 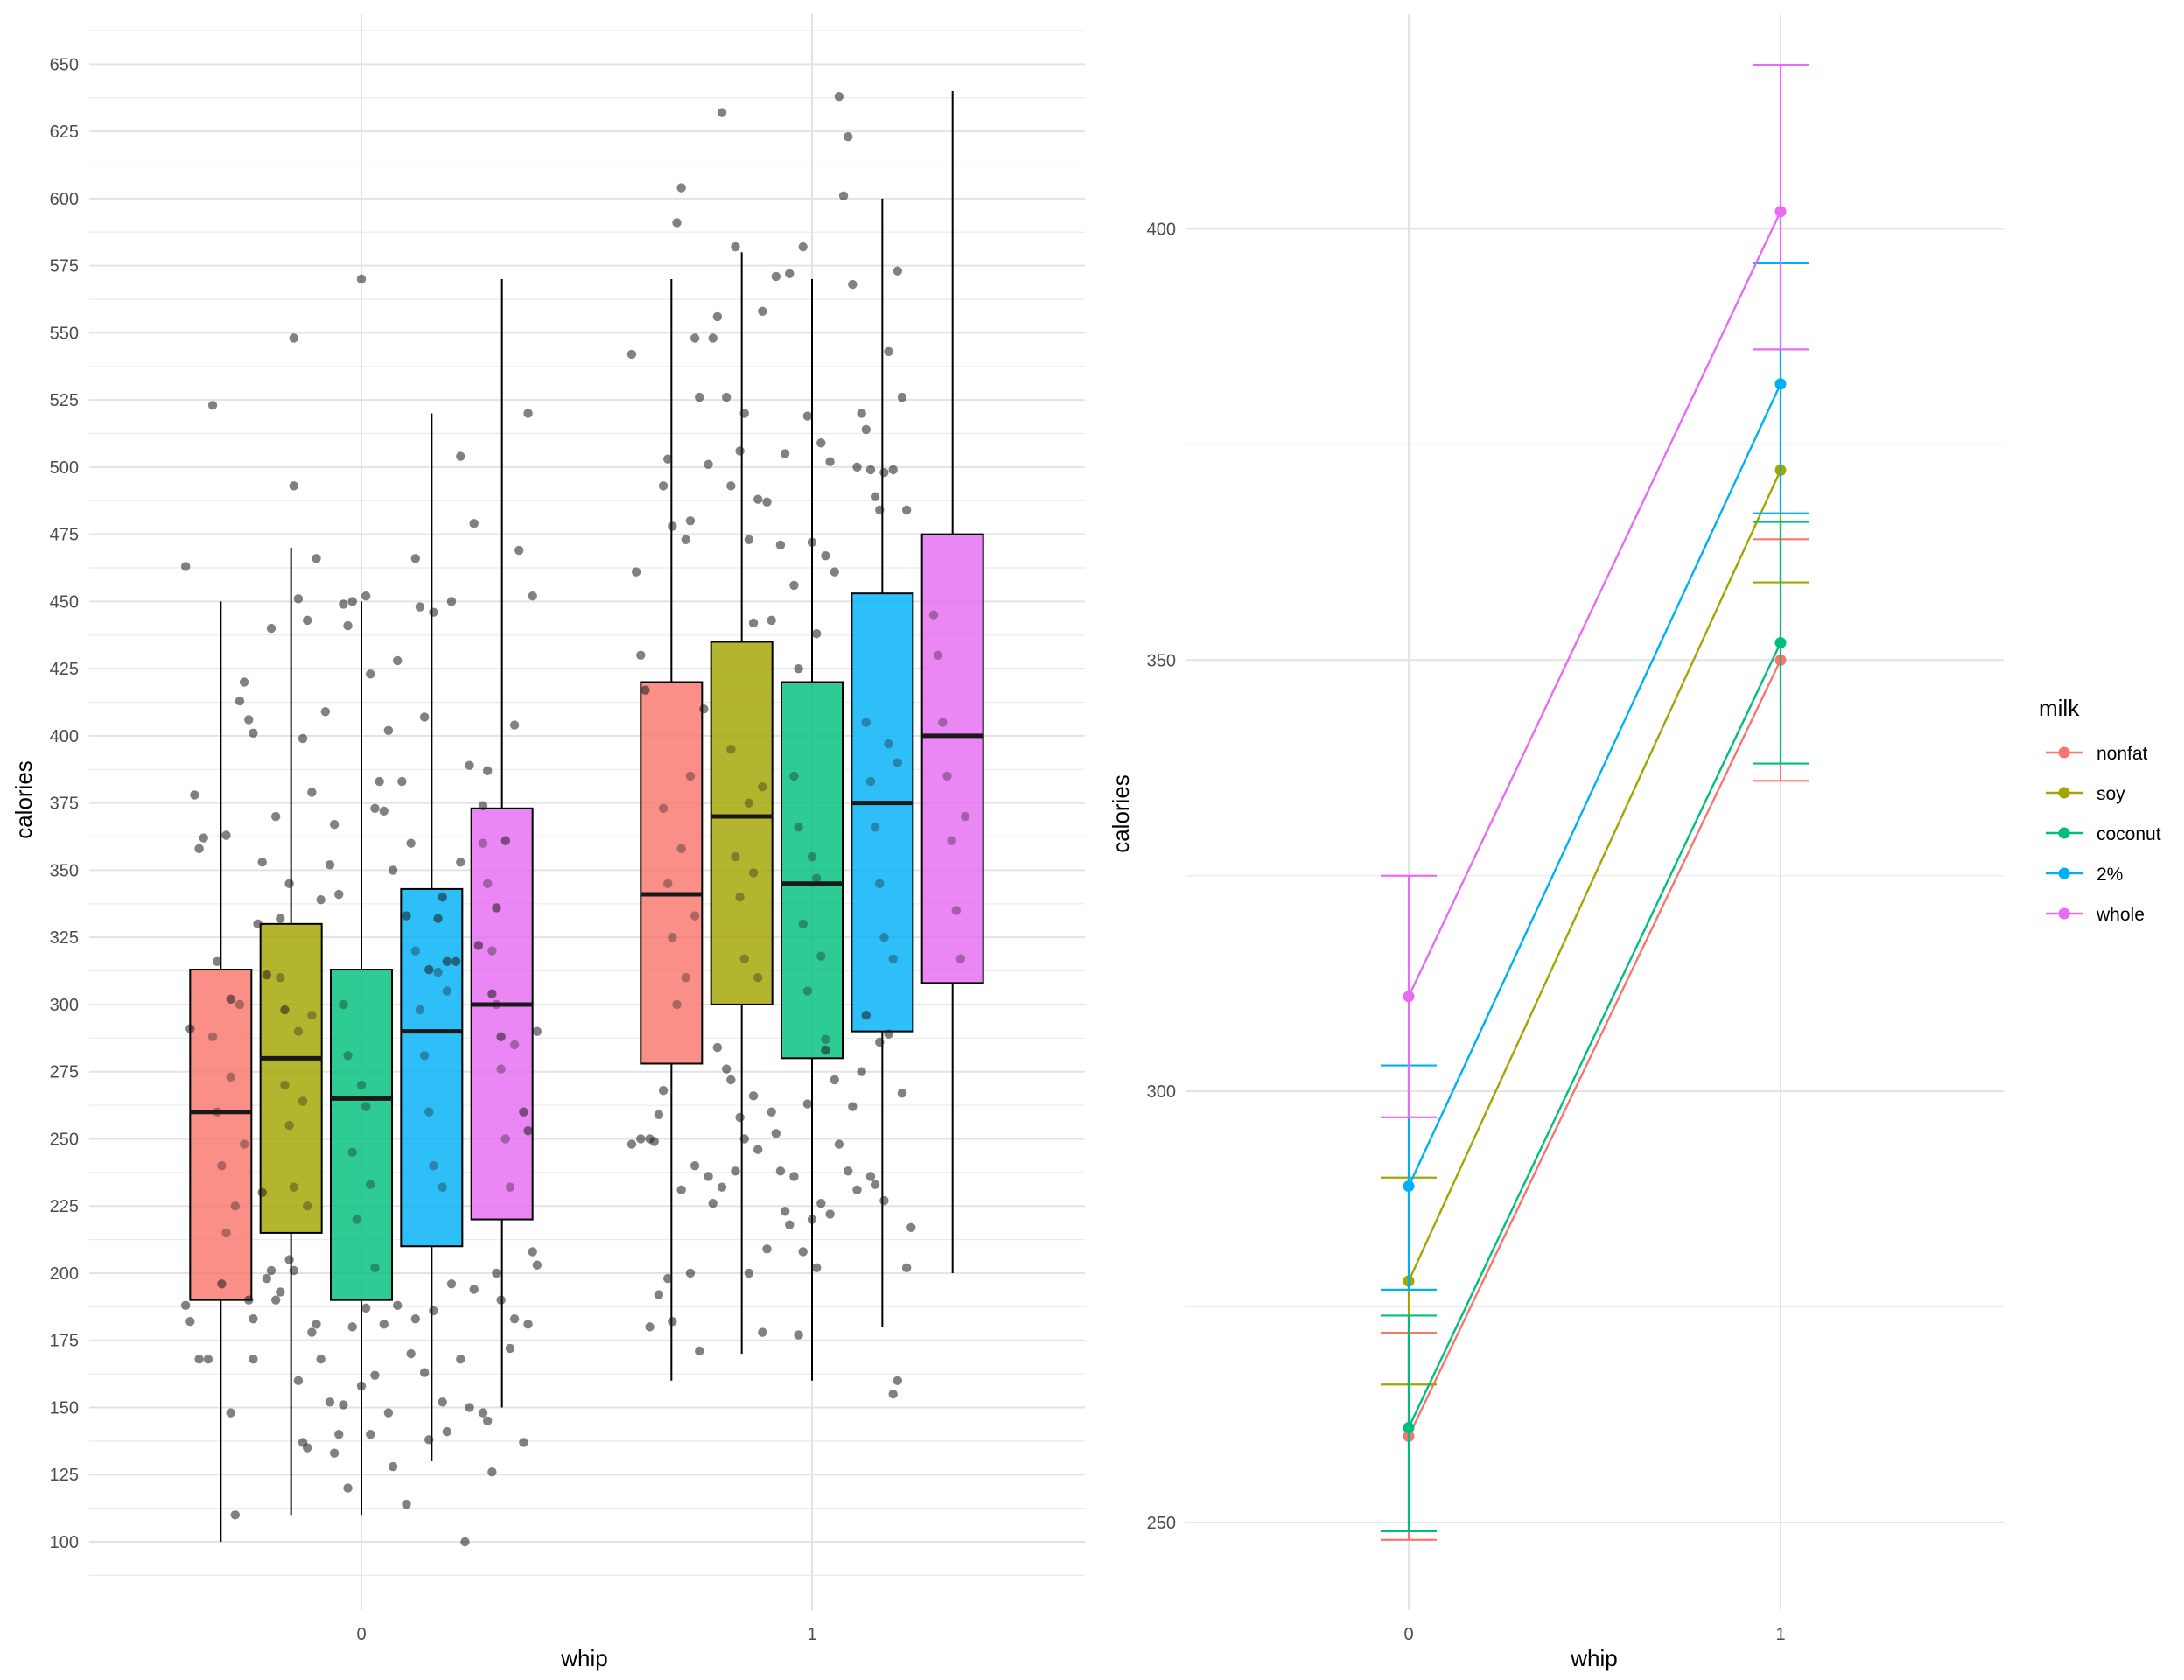 I want to click on box-body, so click(x=672, y=873).